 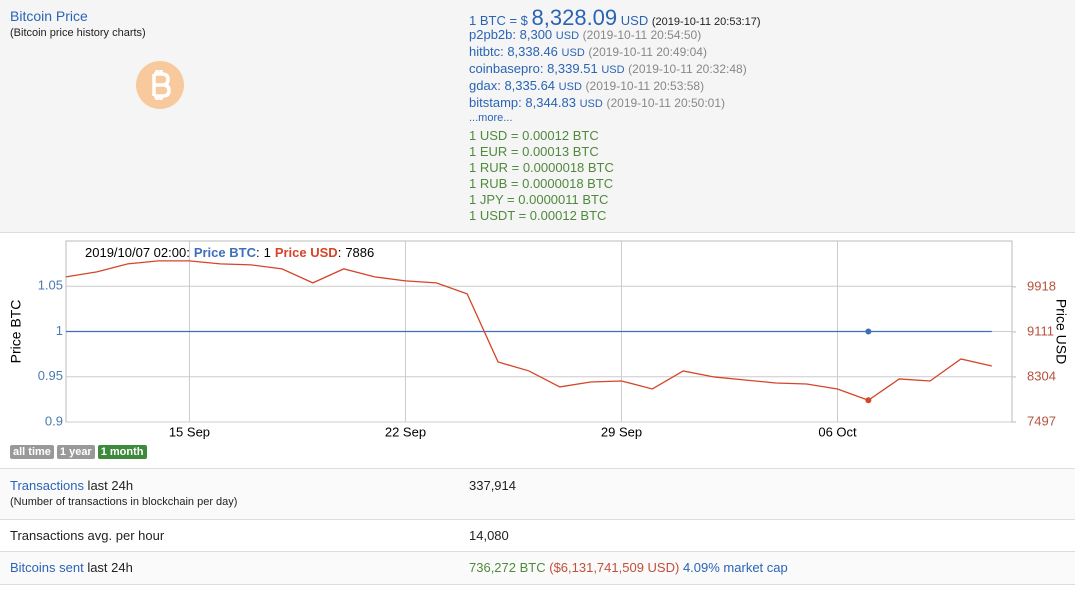 I want to click on stat-link: Transactions, so click(x=47, y=485).